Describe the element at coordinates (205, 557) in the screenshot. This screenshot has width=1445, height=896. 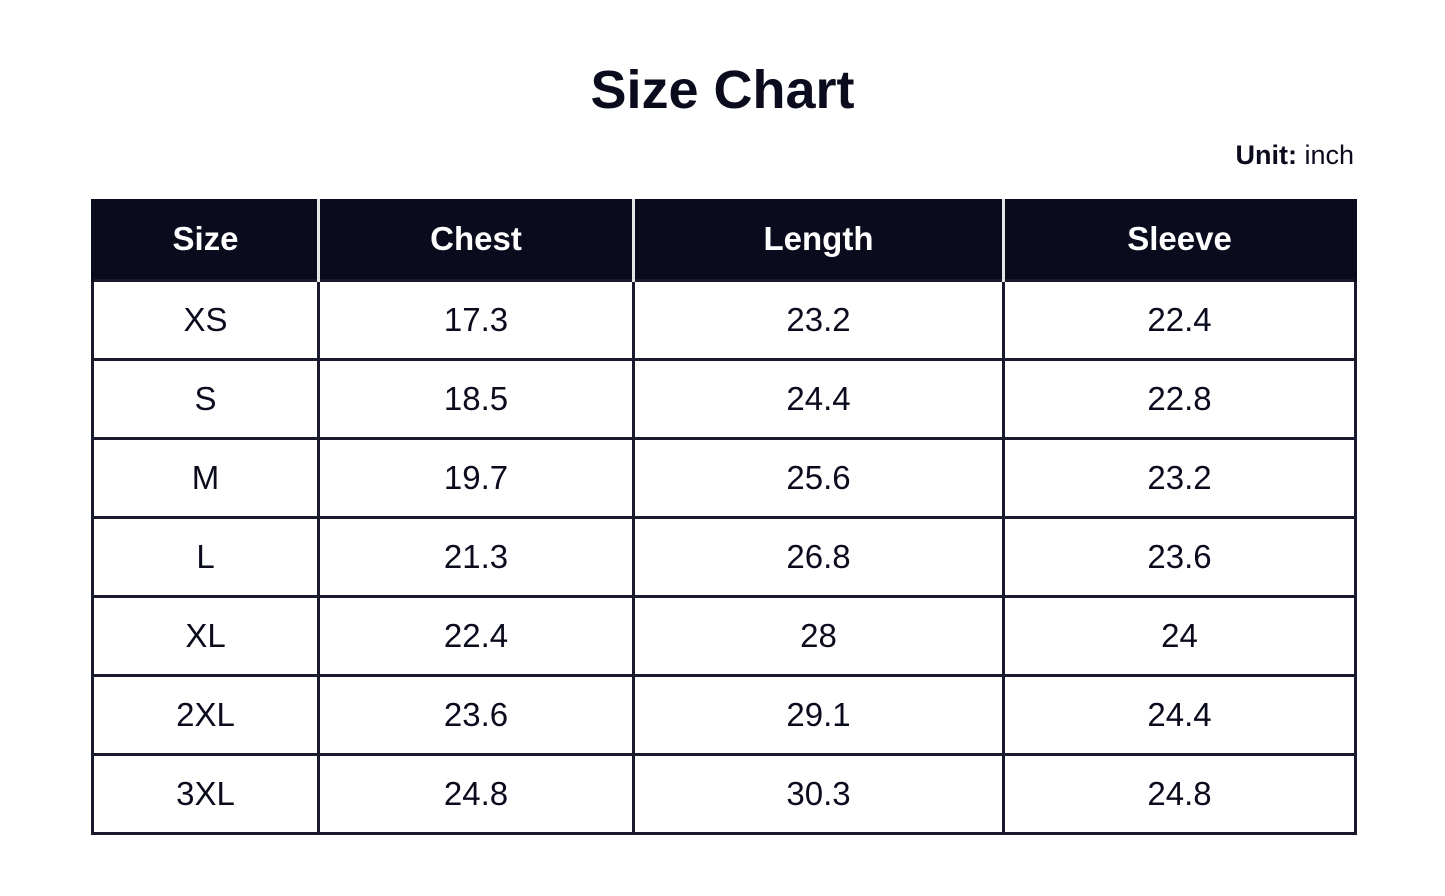
I see `size-cell: L` at that location.